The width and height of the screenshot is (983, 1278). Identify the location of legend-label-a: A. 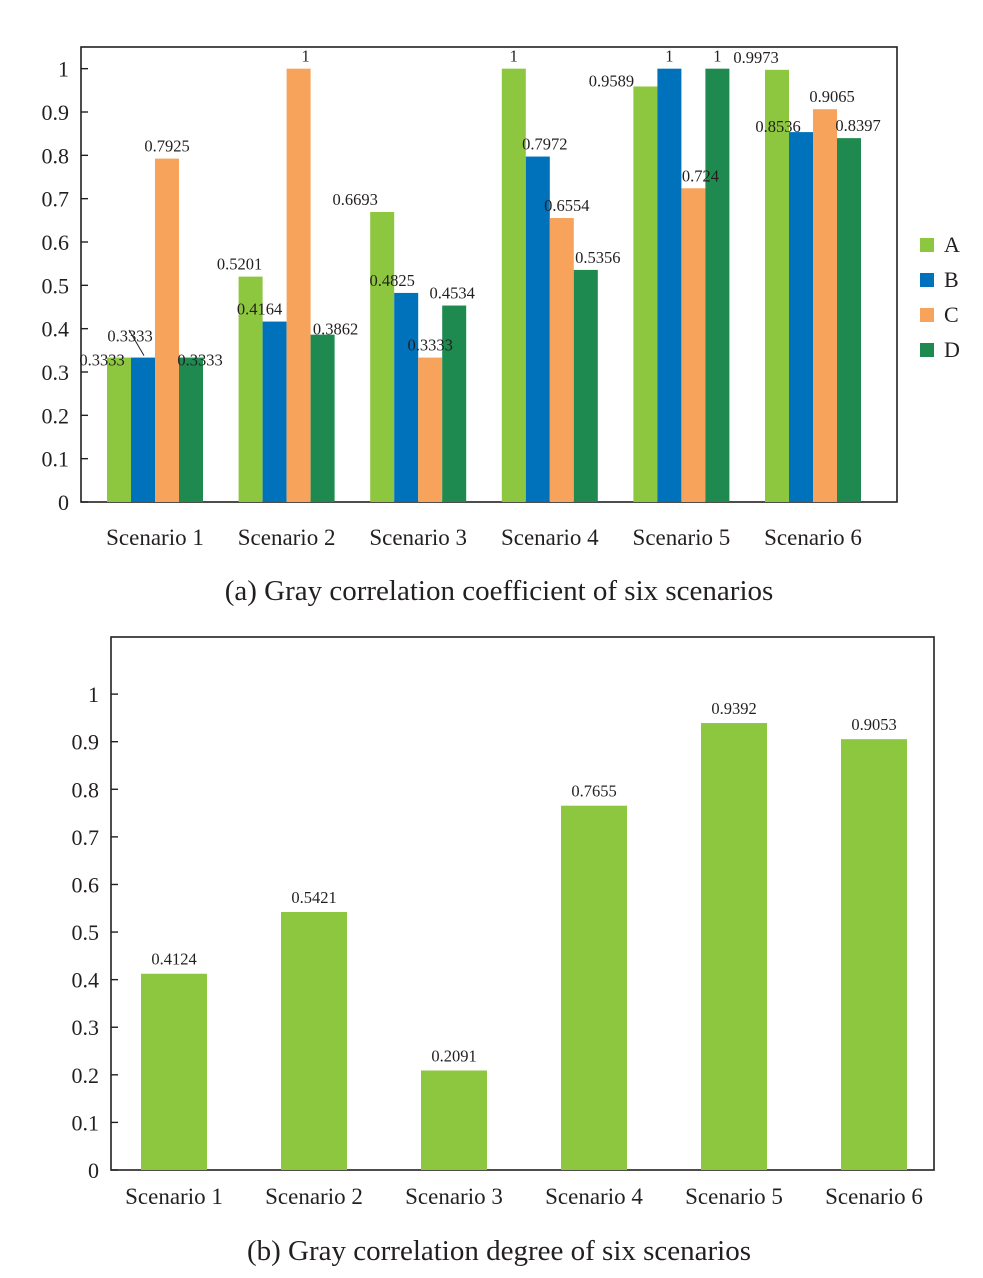
(952, 244).